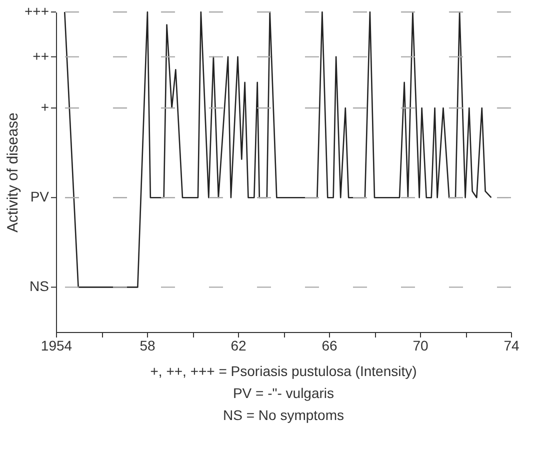 The width and height of the screenshot is (543, 454). Describe the element at coordinates (283, 371) in the screenshot. I see `text: +, ++, +++ = Psoriasis pustulosa (Intensity)` at that location.